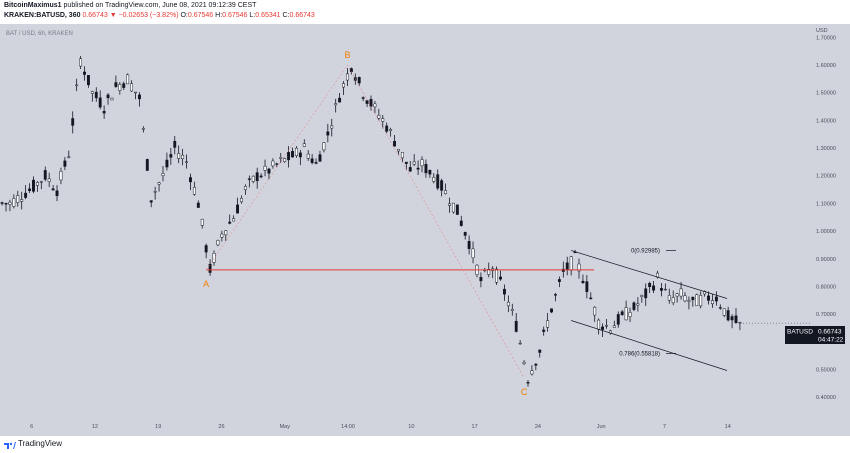 Image resolution: width=850 pixels, height=453 pixels. Describe the element at coordinates (664, 427) in the screenshot. I see `x-tick-label: 7` at that location.